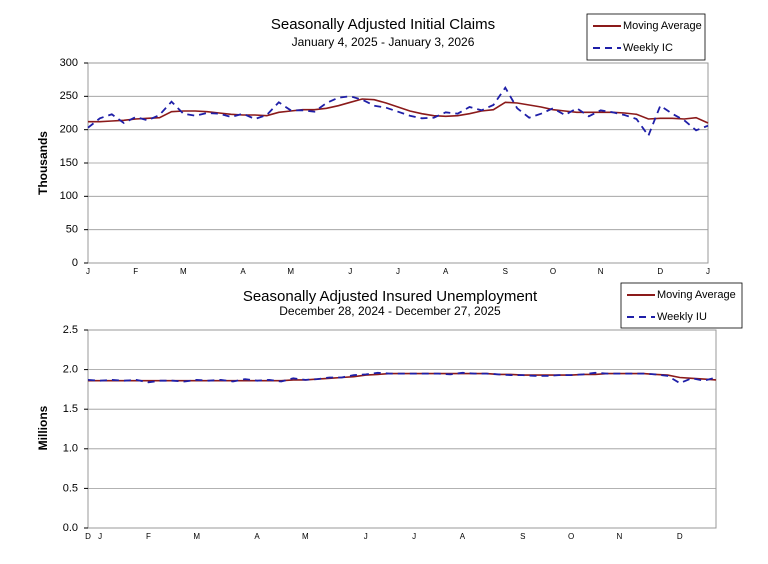  I want to click on y-axis-label: Millions, so click(43, 427).